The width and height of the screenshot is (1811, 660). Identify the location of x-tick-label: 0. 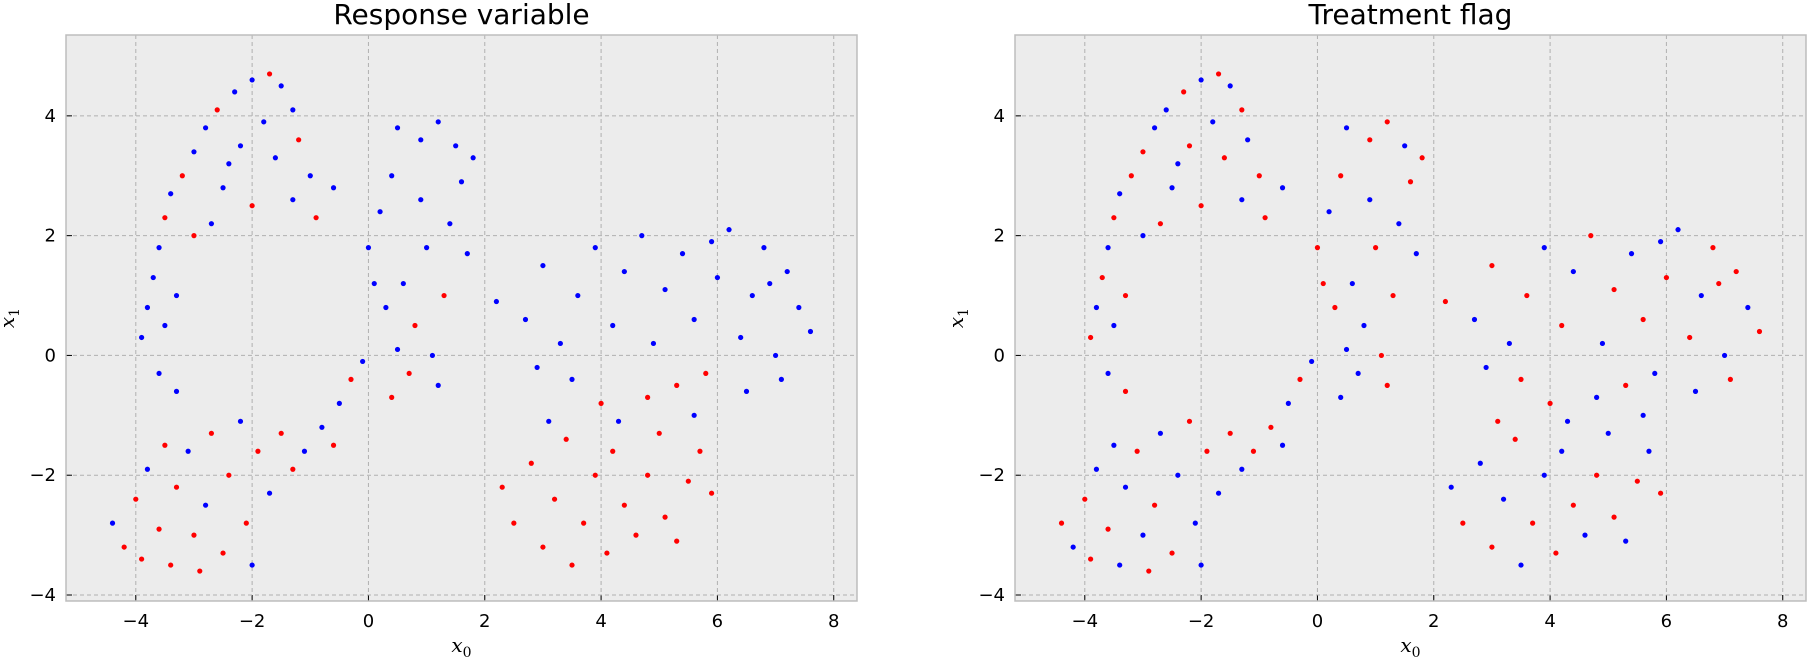
(368, 621).